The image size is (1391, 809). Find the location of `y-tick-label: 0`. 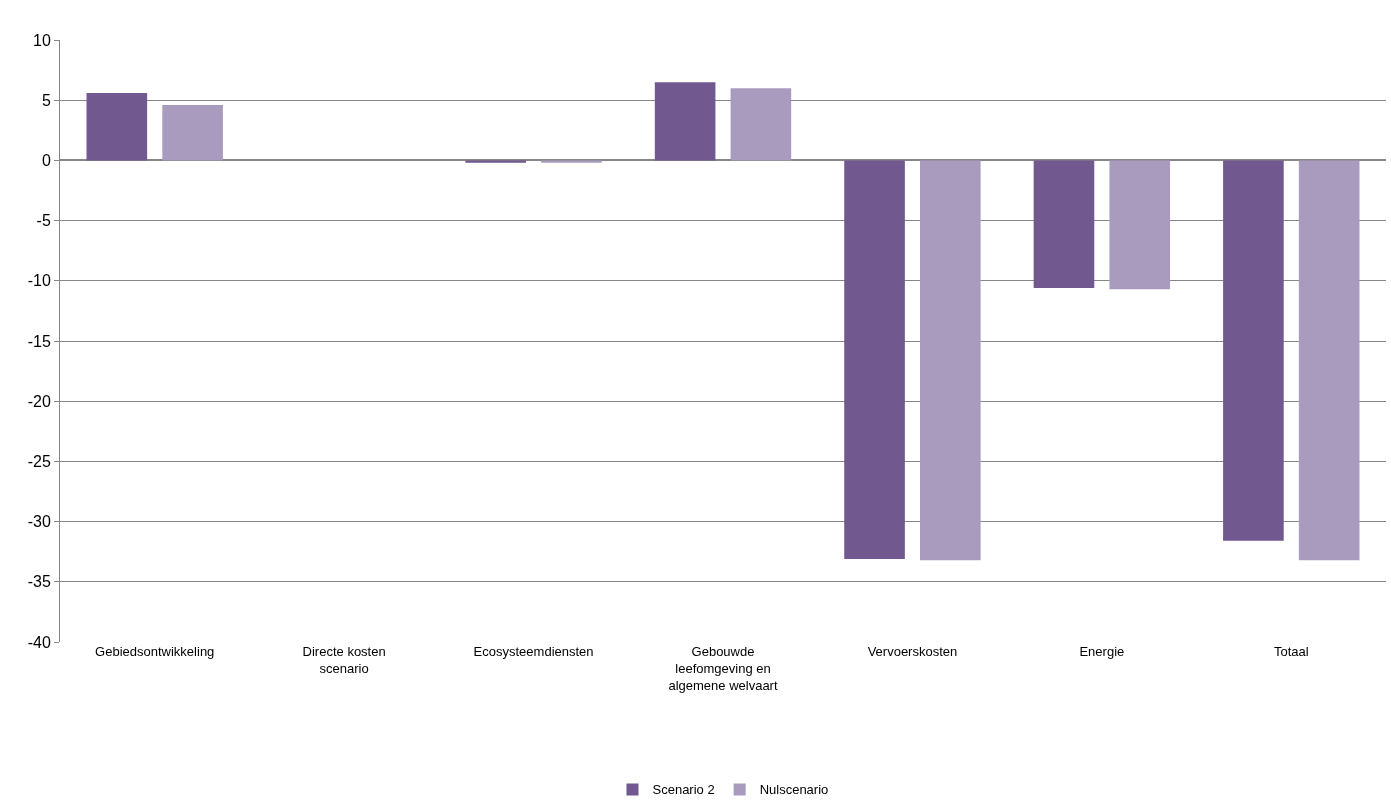

y-tick-label: 0 is located at coordinates (46, 160).